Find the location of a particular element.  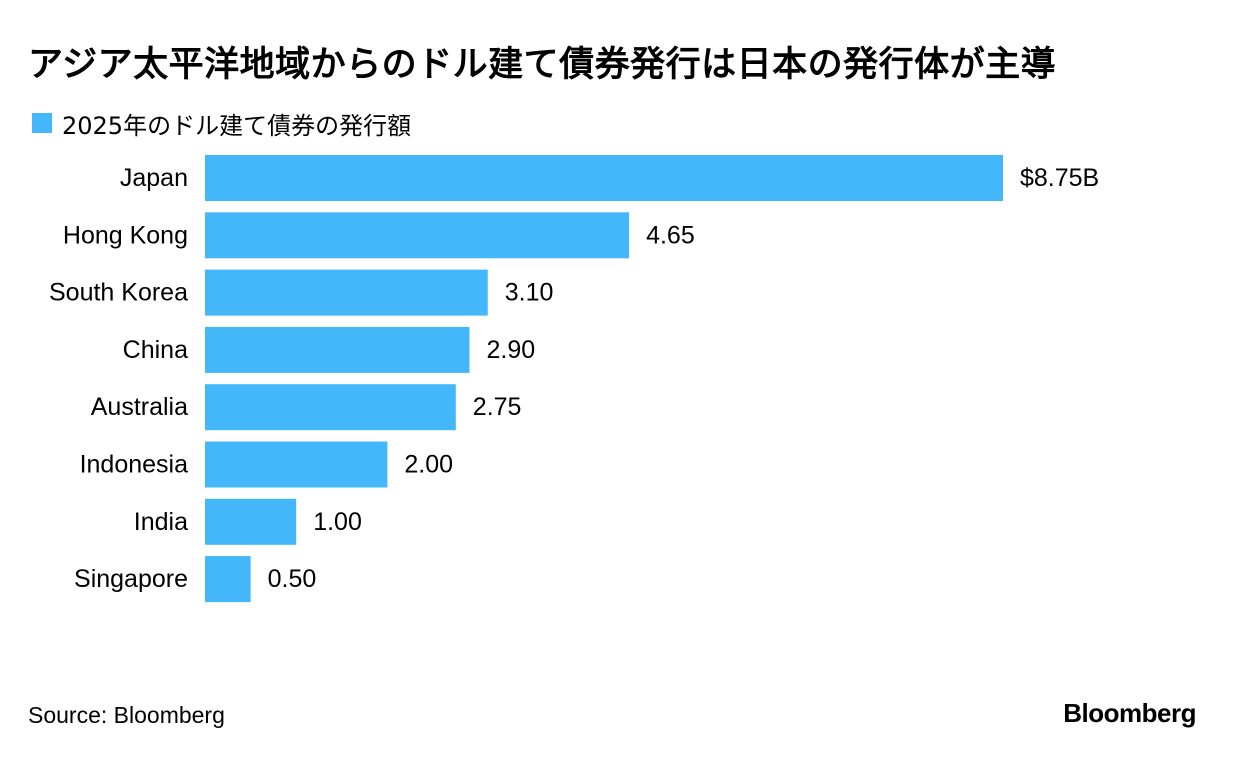

value-label: 3.10 is located at coordinates (529, 293).